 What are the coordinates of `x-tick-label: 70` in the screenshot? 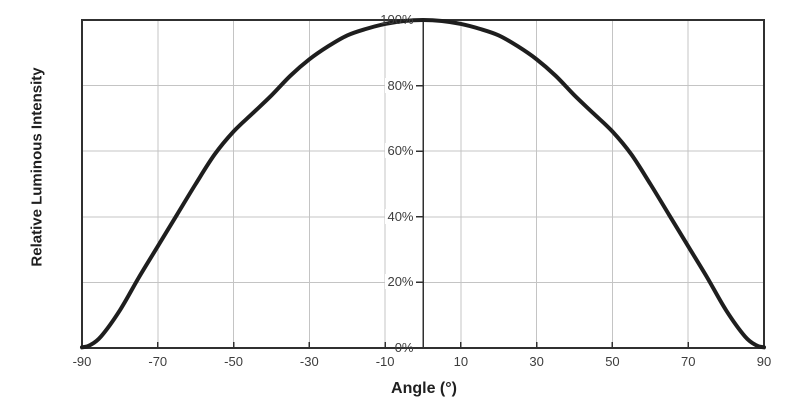 It's located at (688, 361).